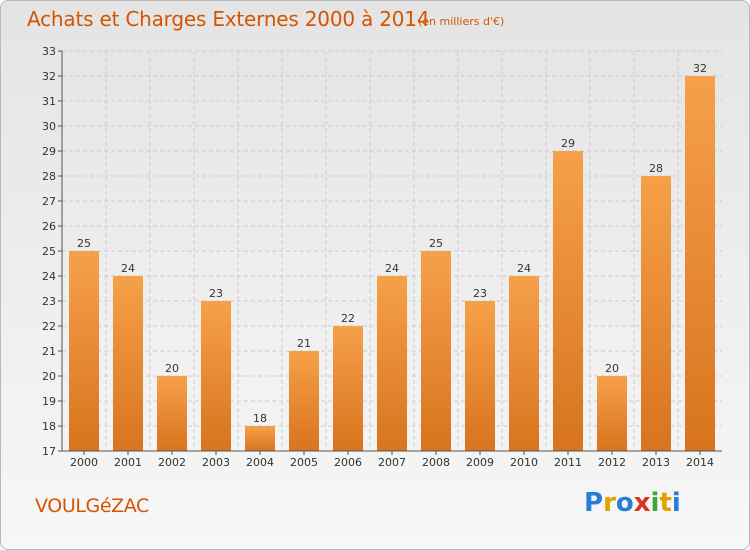 Image resolution: width=750 pixels, height=550 pixels. I want to click on x-tick-label: 2009, so click(480, 462).